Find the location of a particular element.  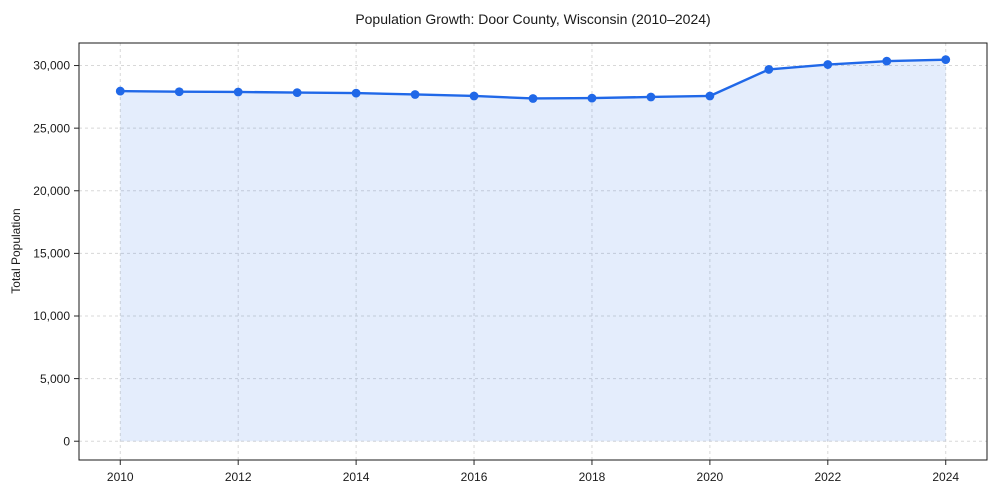

x-tick-label: 2024 is located at coordinates (945, 477).